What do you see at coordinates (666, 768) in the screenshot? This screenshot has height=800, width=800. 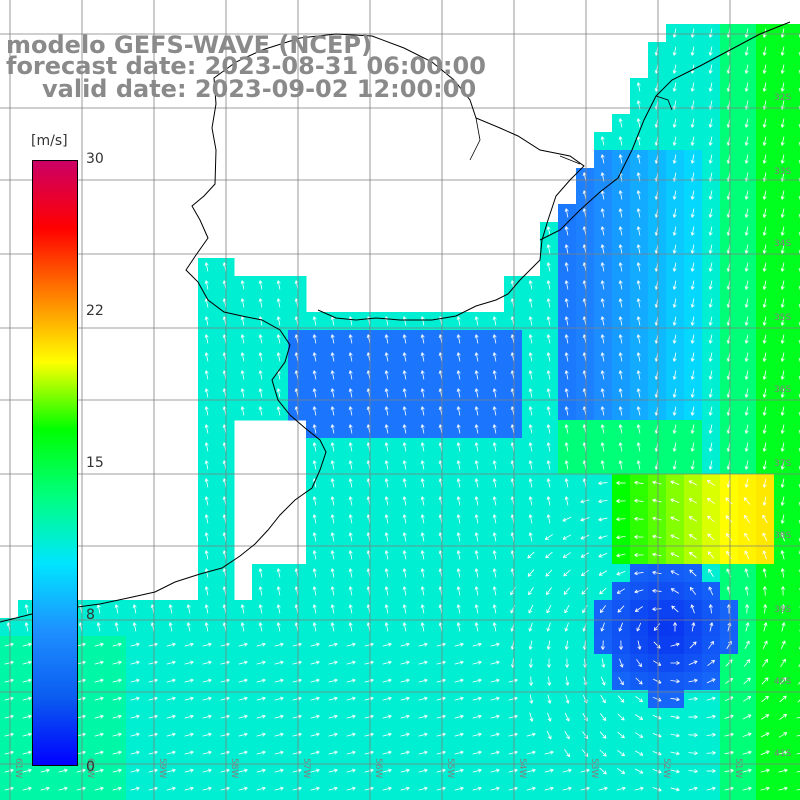 I see `longitude-label: 52W` at bounding box center [666, 768].